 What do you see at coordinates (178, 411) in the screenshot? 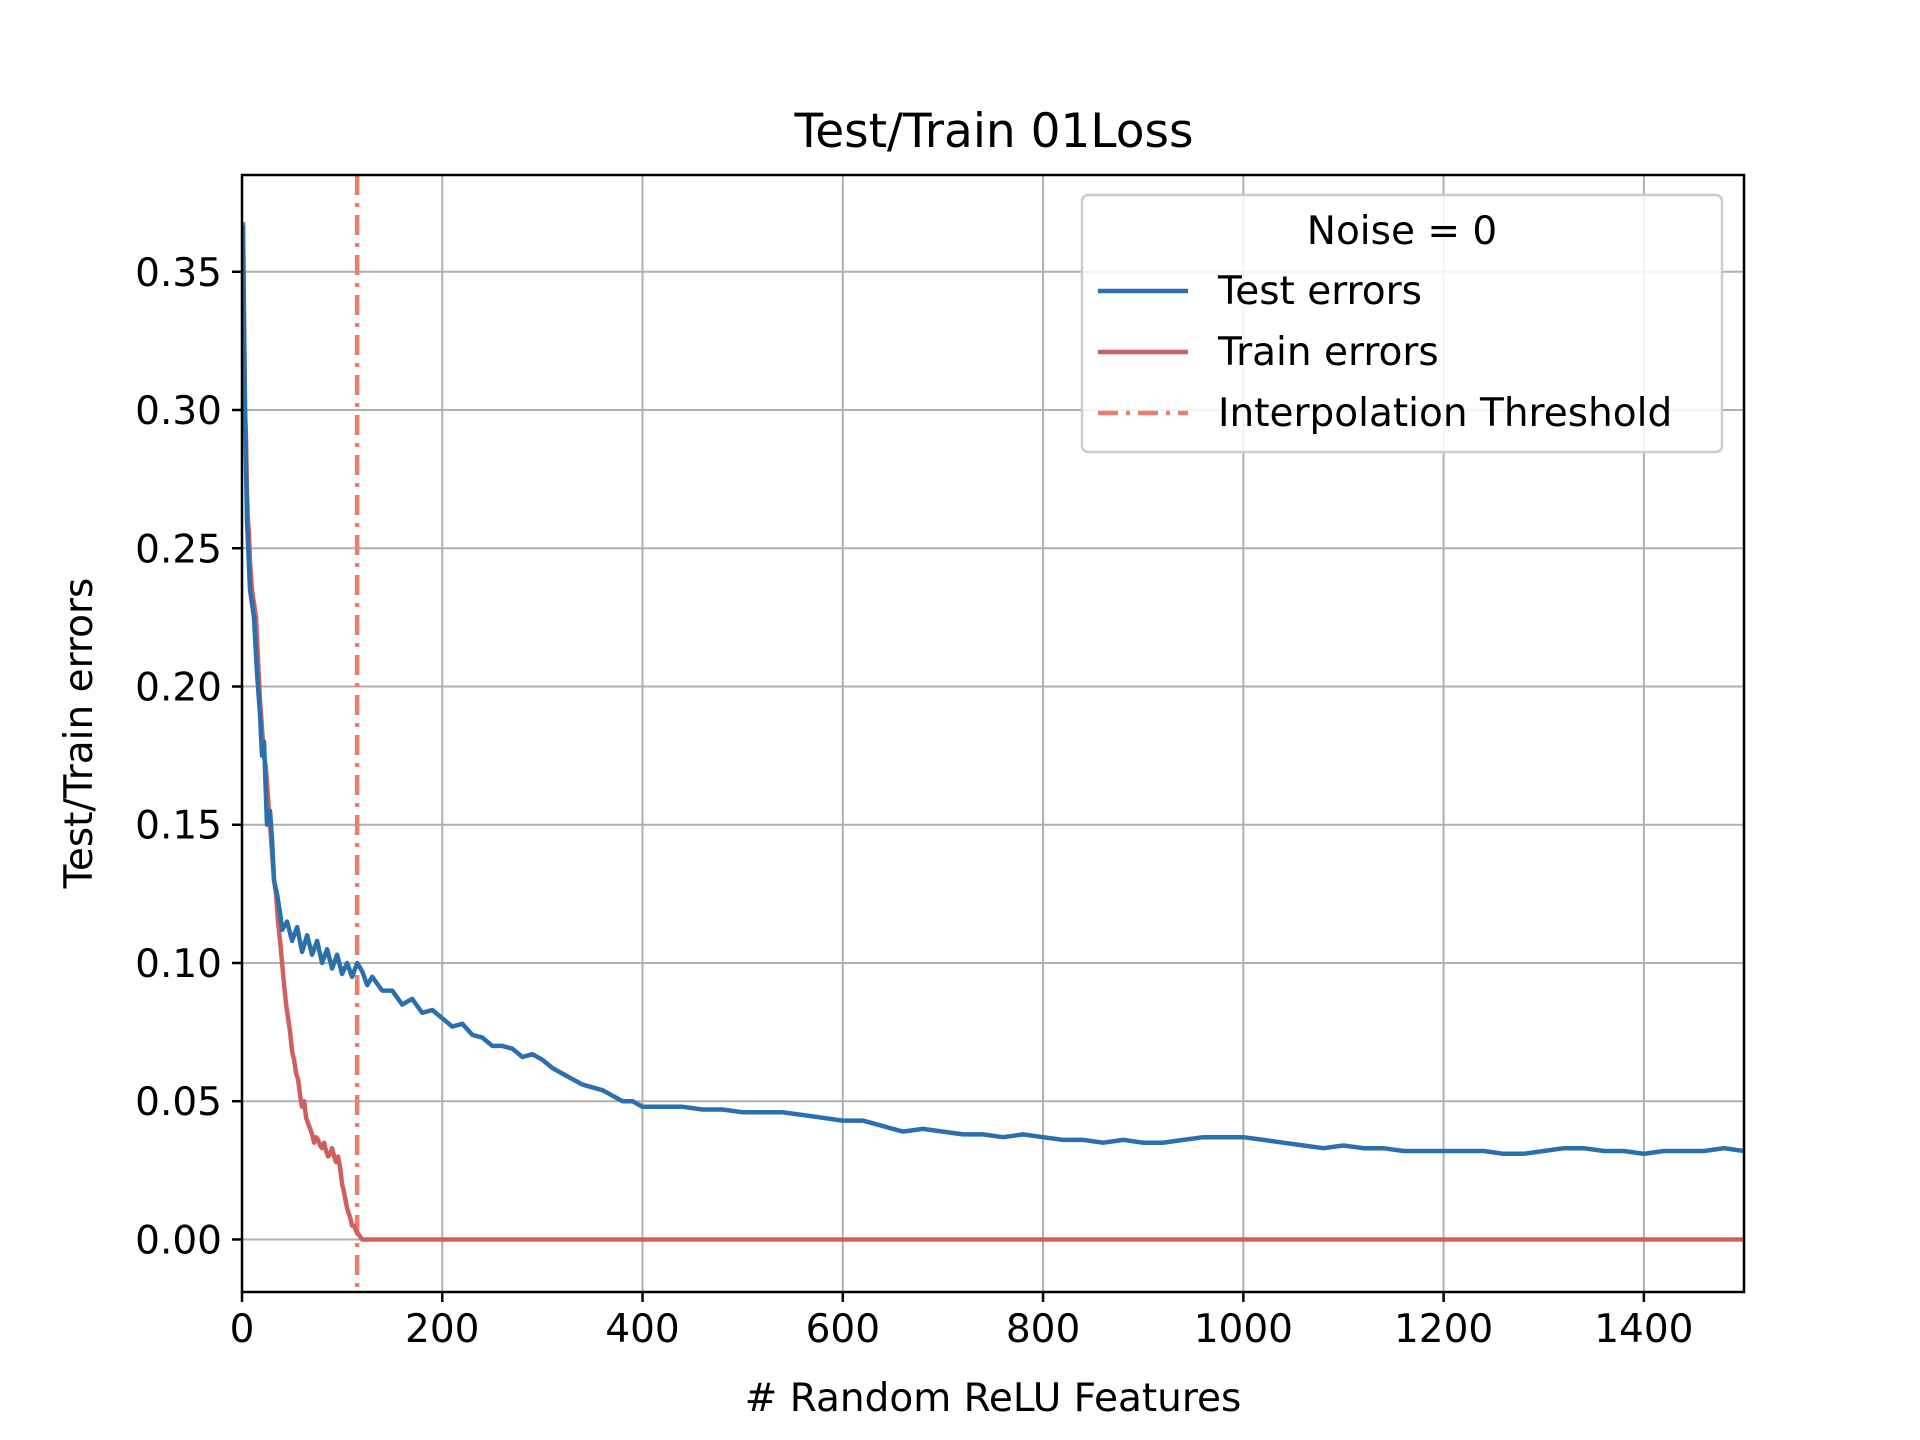
I see `y-tick-label: 0.30` at bounding box center [178, 411].